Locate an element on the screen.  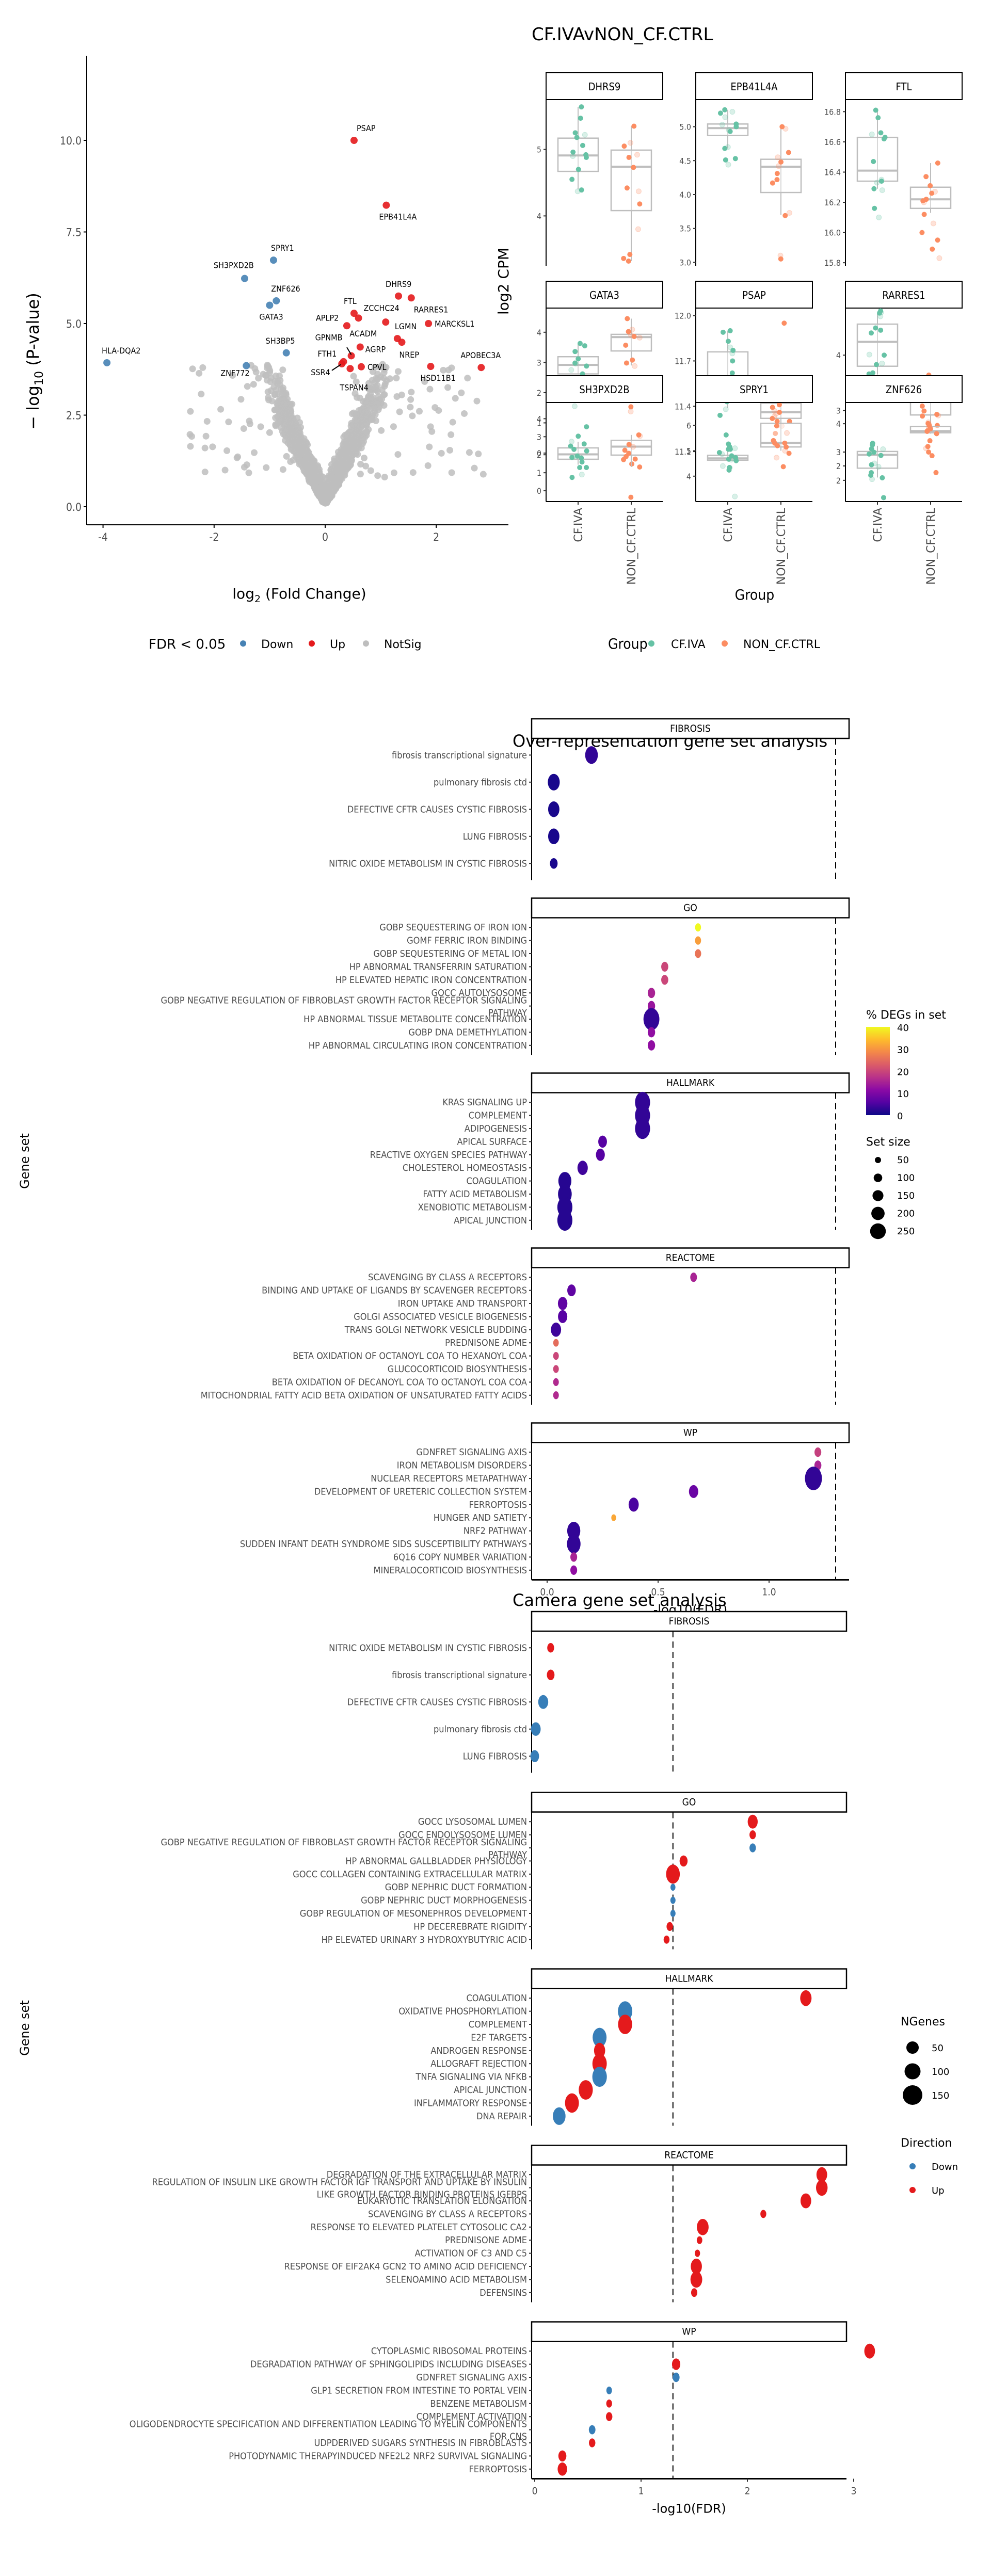
facet-strip-label: GATA3 is located at coordinates (604, 295).